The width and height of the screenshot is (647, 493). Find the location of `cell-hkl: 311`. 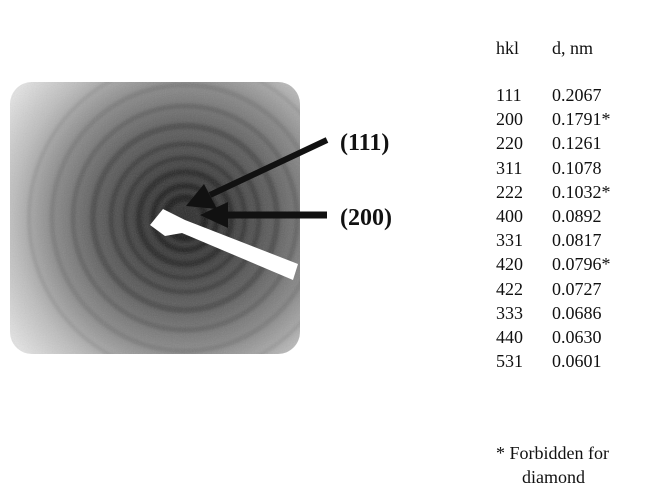

cell-hkl: 311 is located at coordinates (509, 167).